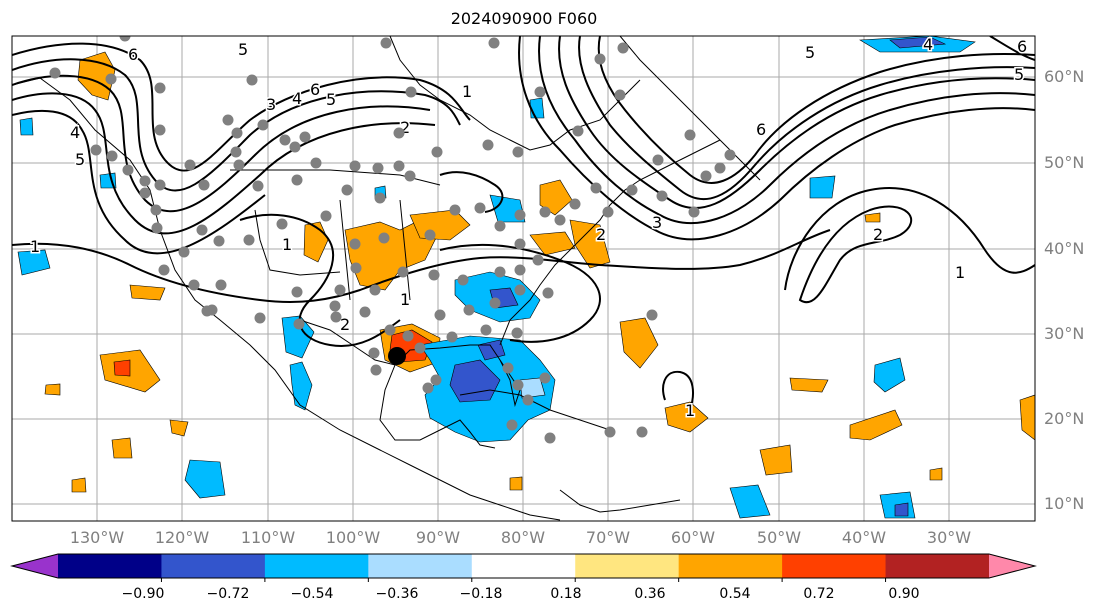  I want to click on colorbar-tick-label: −0.36, so click(397, 594).